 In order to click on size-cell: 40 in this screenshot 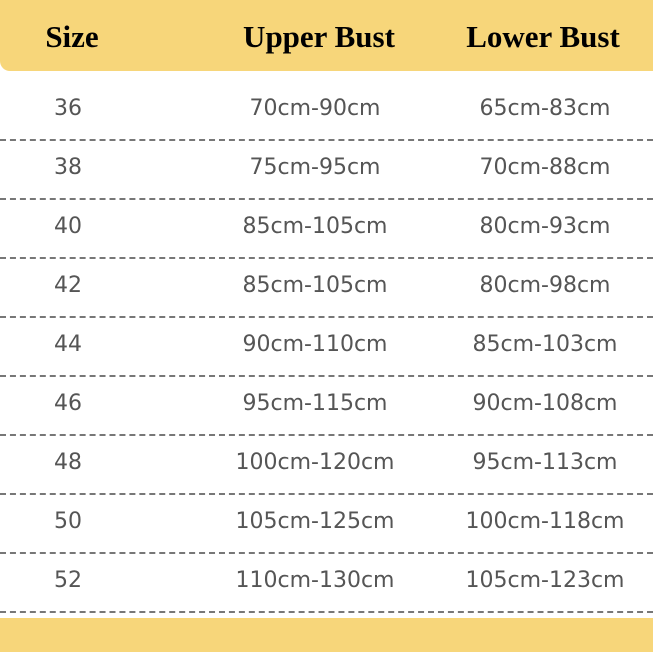, I will do `click(68, 226)`.